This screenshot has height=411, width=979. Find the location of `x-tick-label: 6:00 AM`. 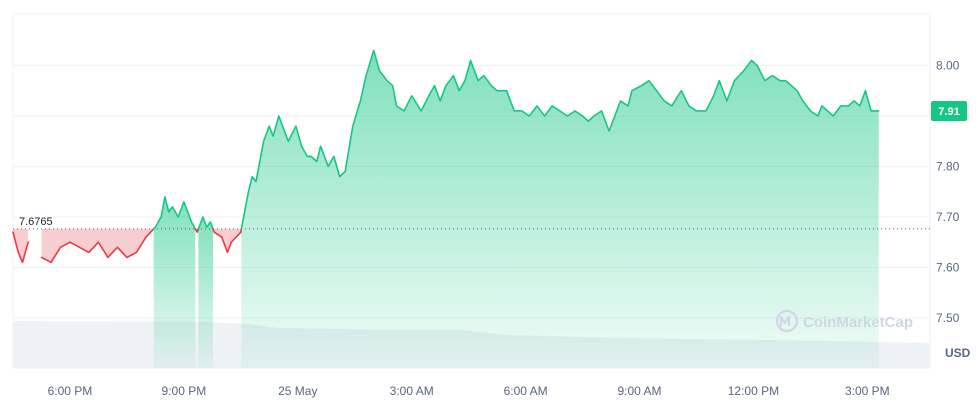

x-tick-label: 6:00 AM is located at coordinates (526, 391).